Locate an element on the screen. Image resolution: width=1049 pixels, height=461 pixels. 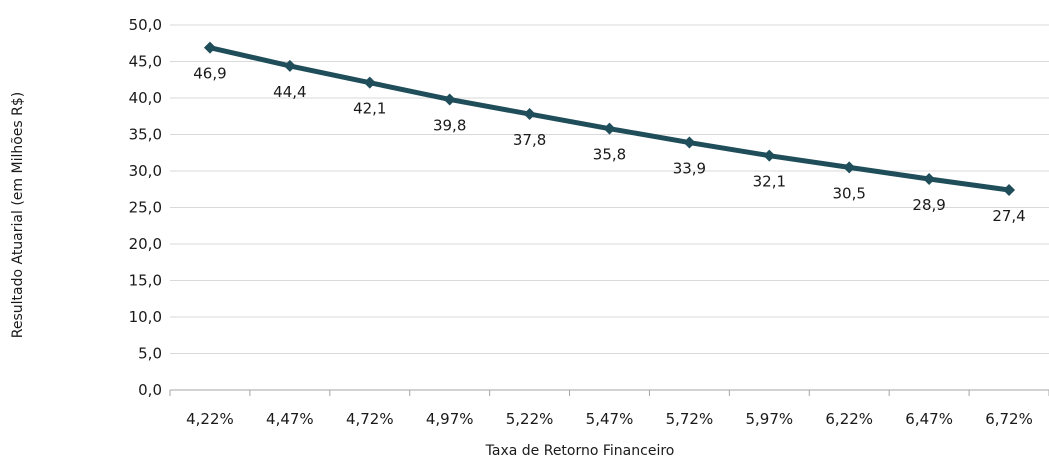
data-label: 32,1 is located at coordinates (769, 182).